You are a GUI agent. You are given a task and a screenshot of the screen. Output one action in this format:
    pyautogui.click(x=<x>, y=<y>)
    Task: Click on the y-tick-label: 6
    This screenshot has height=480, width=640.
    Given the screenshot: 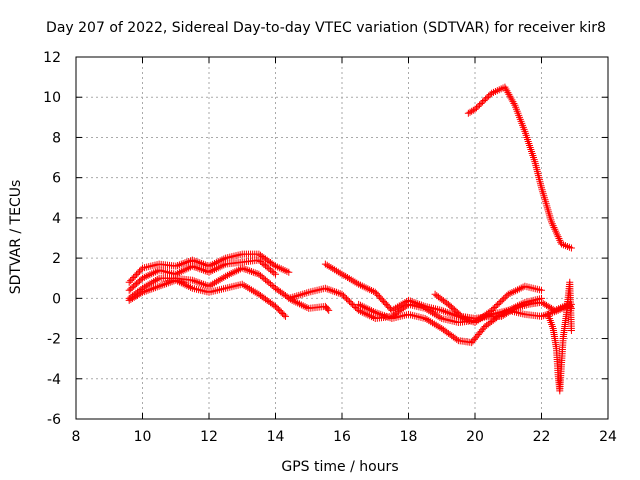 What is the action you would take?
    pyautogui.click(x=56, y=179)
    